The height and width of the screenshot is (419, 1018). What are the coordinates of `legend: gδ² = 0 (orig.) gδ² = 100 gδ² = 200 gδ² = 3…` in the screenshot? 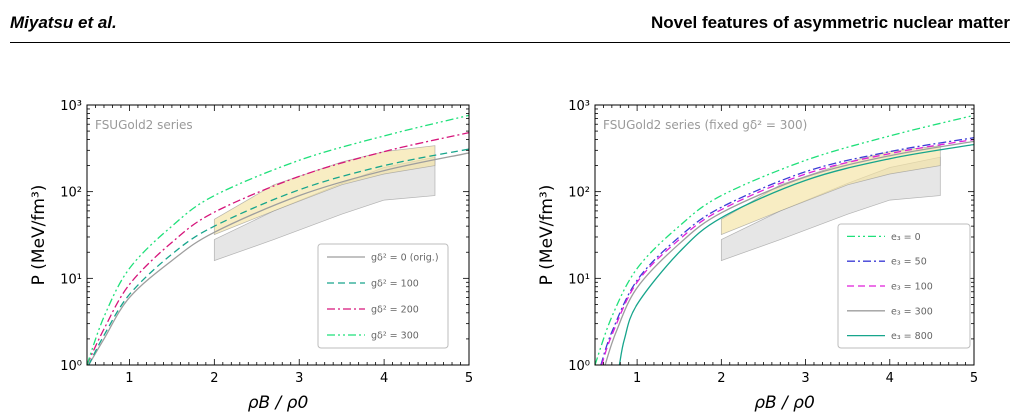 It's located at (383, 296).